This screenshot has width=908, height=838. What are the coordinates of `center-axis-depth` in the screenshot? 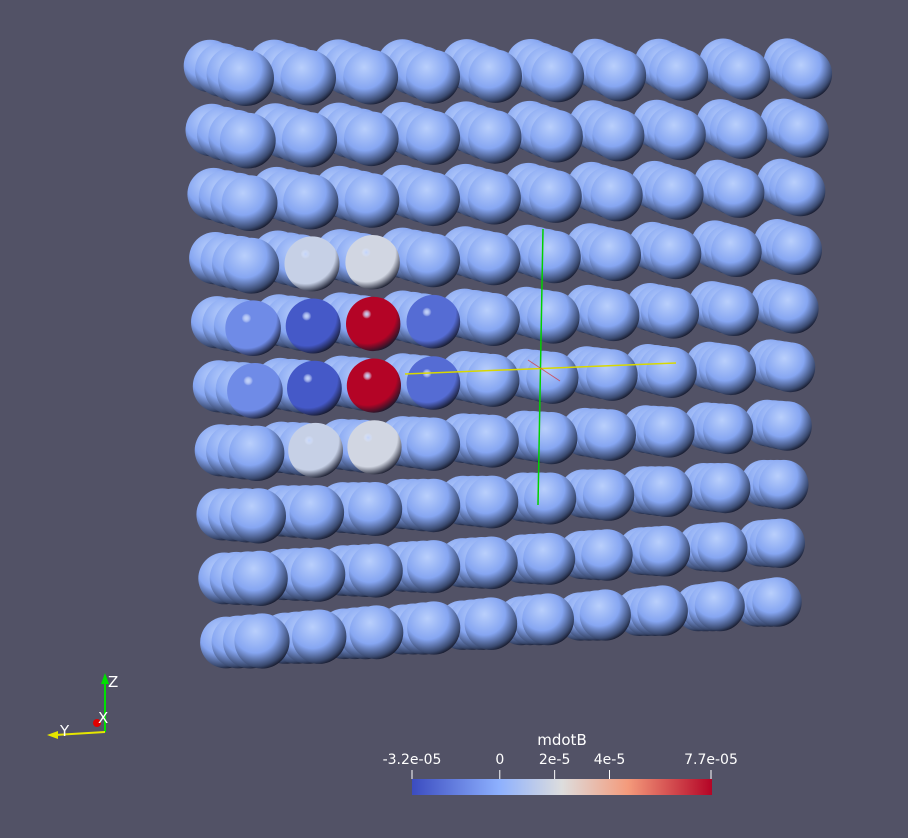 It's located at (544, 370).